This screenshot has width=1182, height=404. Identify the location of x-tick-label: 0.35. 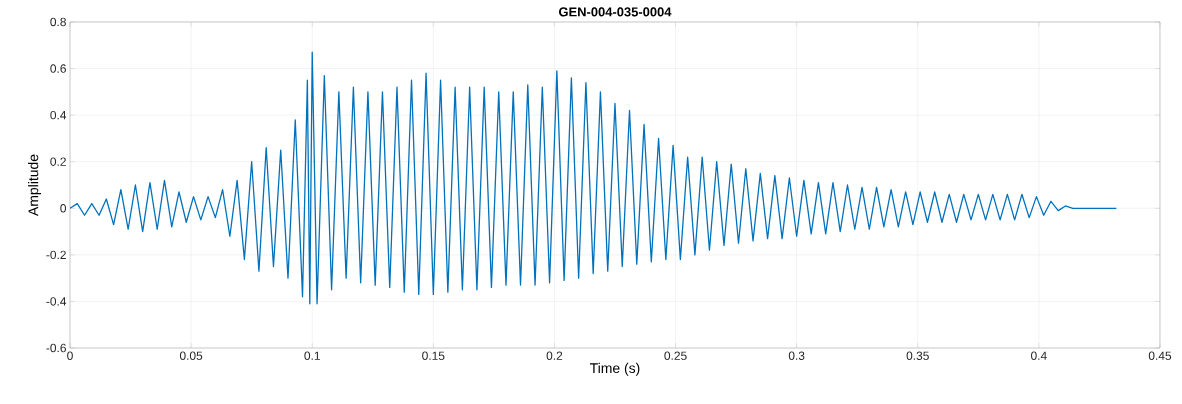
(917, 355).